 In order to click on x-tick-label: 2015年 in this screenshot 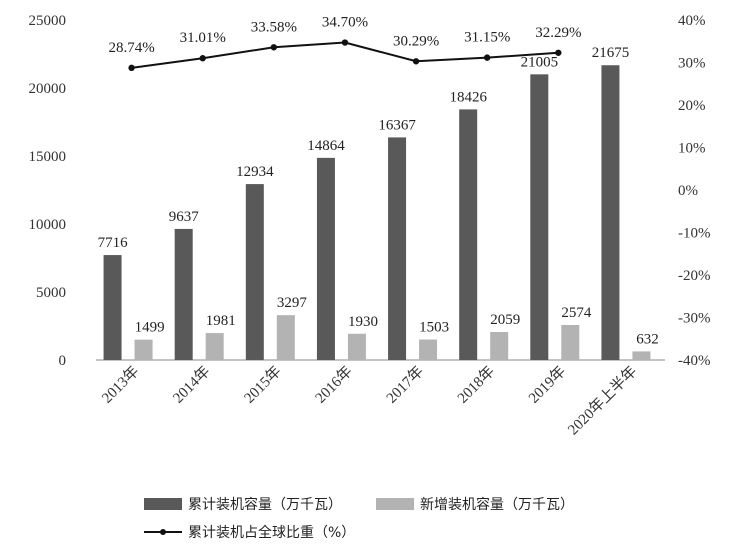, I will do `click(263, 385)`.